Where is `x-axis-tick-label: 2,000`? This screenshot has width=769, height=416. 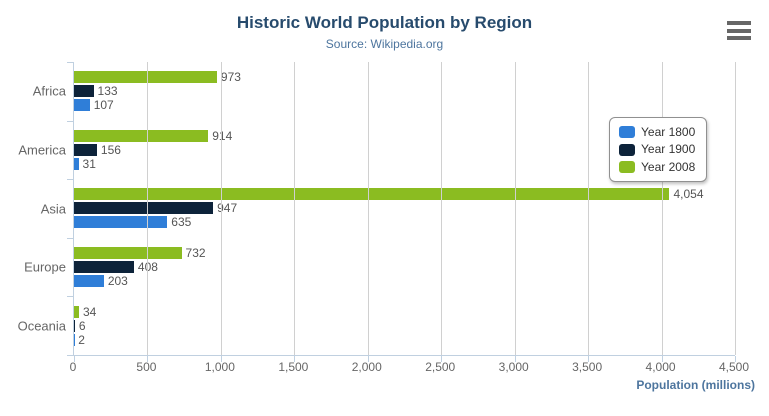 x-axis-tick-label: 2,000 is located at coordinates (366, 367).